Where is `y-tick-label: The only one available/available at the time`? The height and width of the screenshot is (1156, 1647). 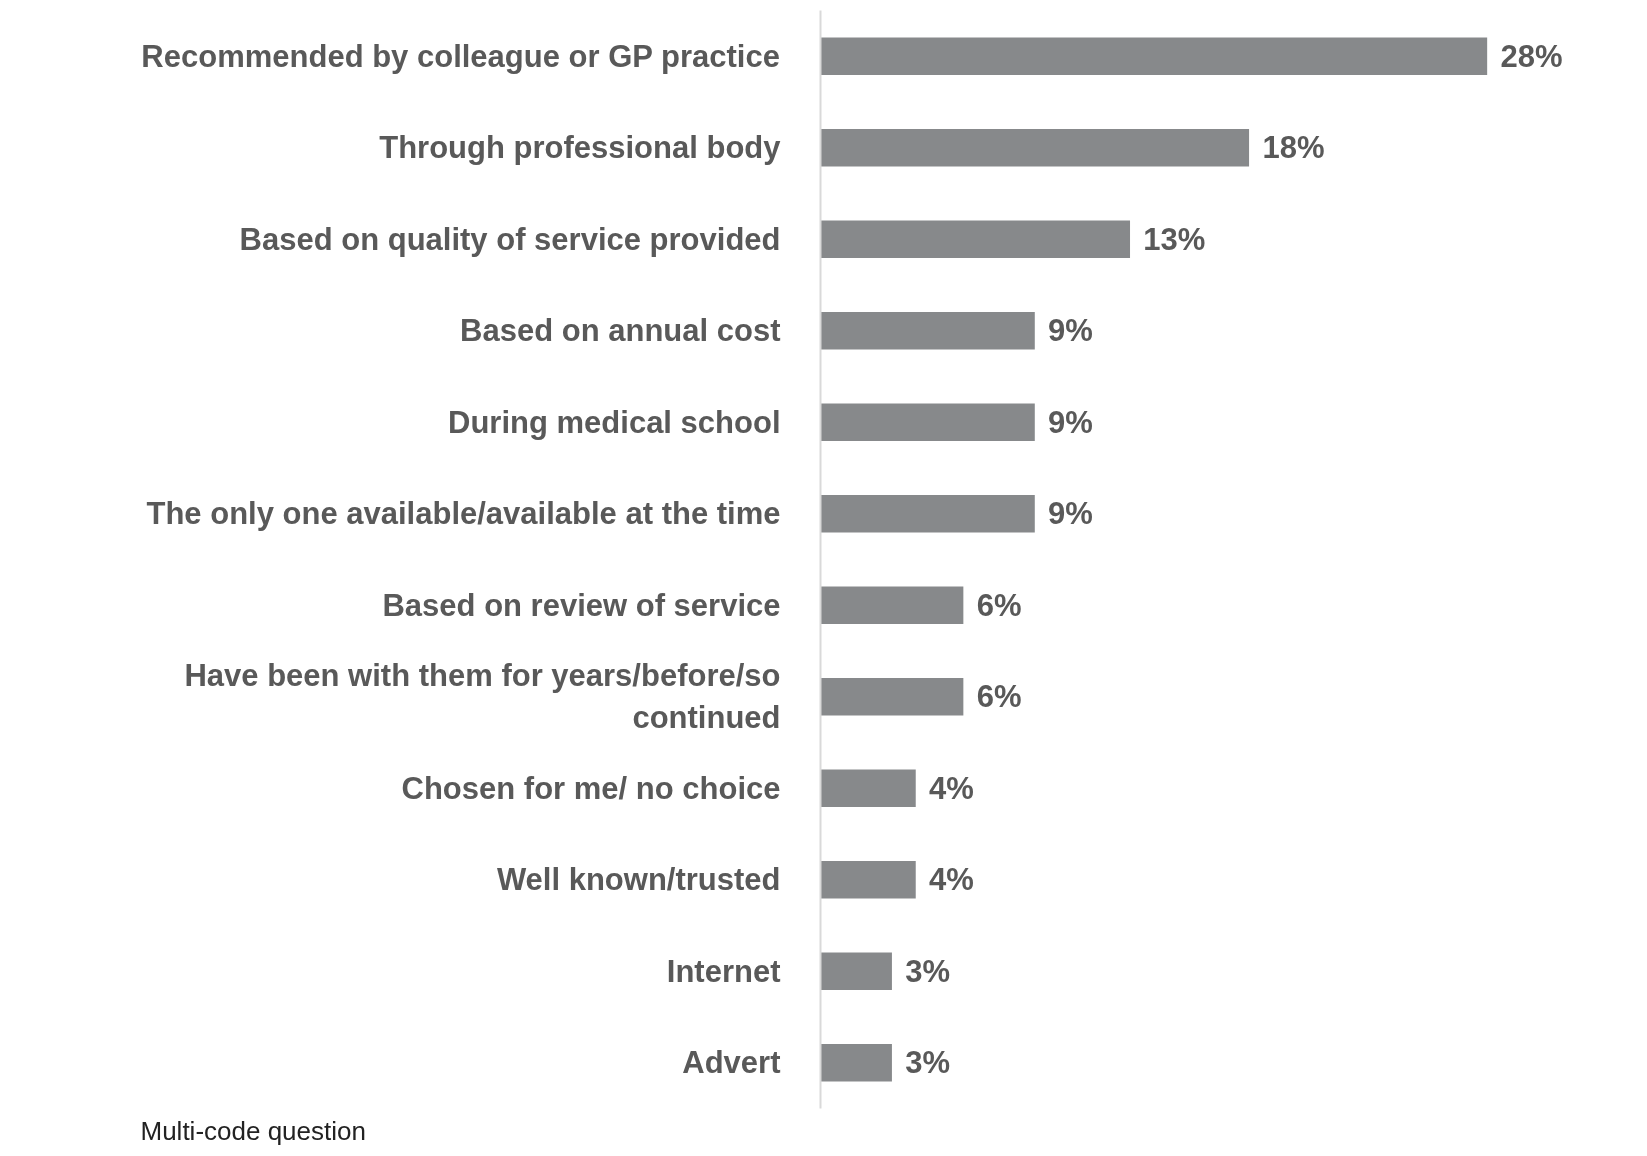 y-tick-label: The only one available/available at the time is located at coordinates (463, 514).